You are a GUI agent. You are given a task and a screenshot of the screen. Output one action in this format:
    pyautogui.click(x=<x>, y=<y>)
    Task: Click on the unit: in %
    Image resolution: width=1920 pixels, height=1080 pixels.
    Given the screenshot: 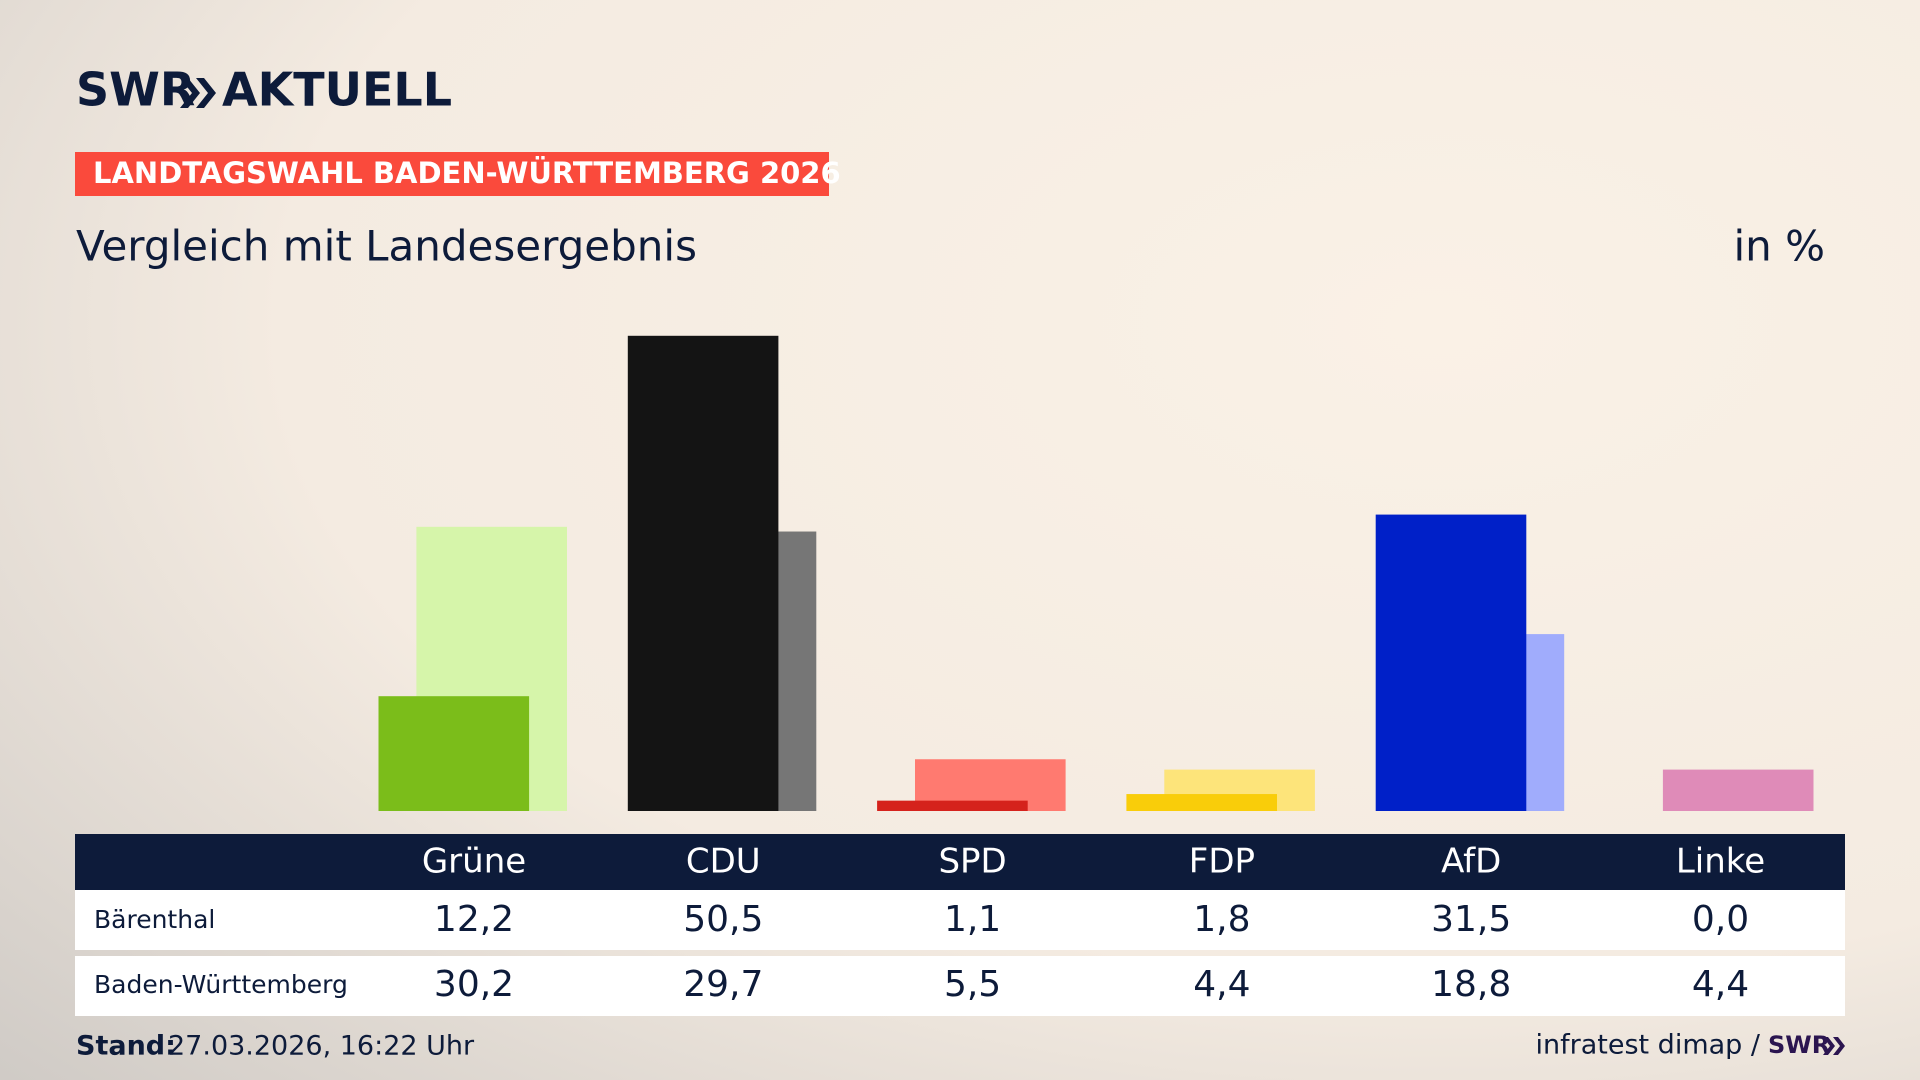 What is the action you would take?
    pyautogui.click(x=1779, y=246)
    